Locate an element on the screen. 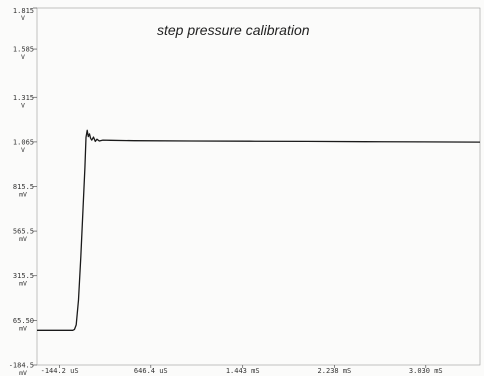 The image size is (484, 376). x-tick-label: 646.4 uS is located at coordinates (151, 371).